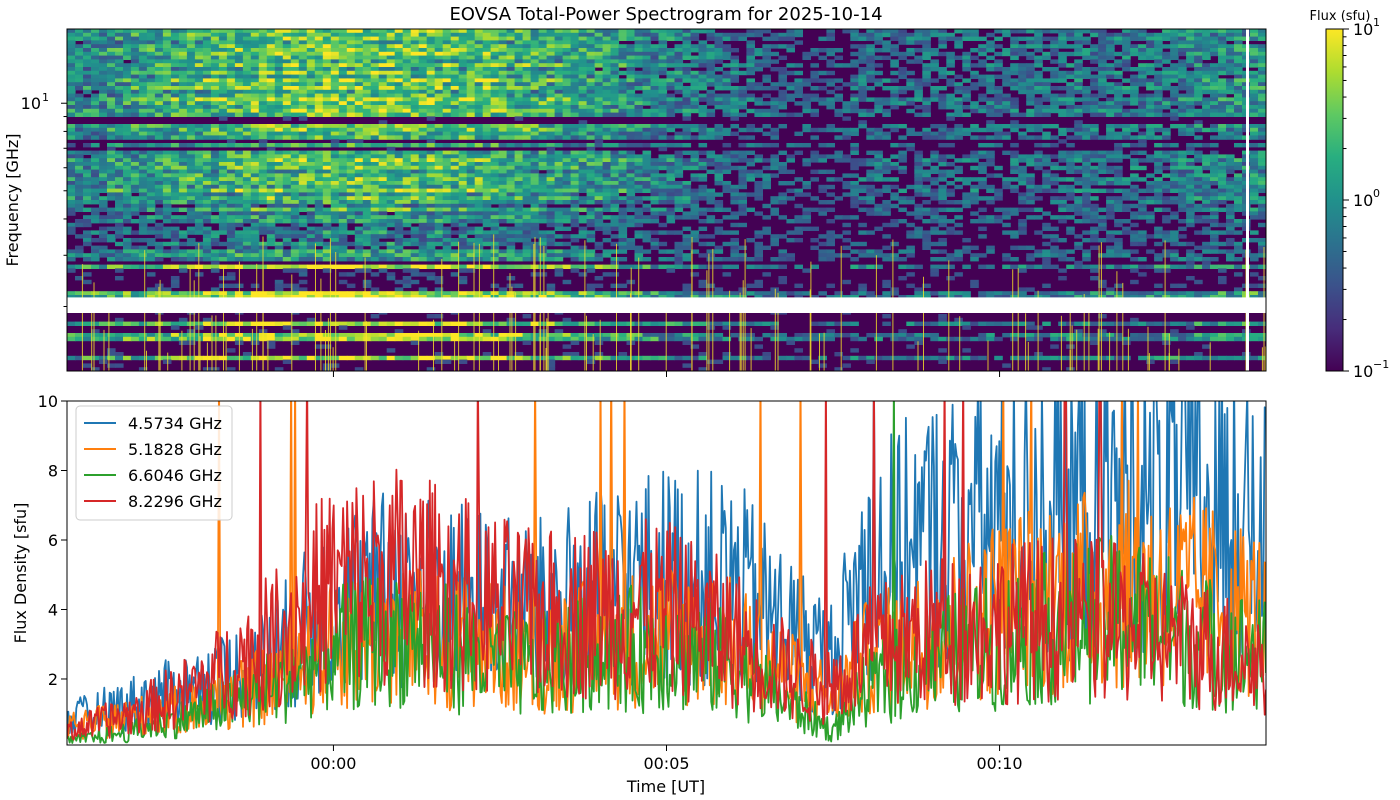 The width and height of the screenshot is (1400, 800). What do you see at coordinates (1247, 200) in the screenshot?
I see `missing-time-column` at bounding box center [1247, 200].